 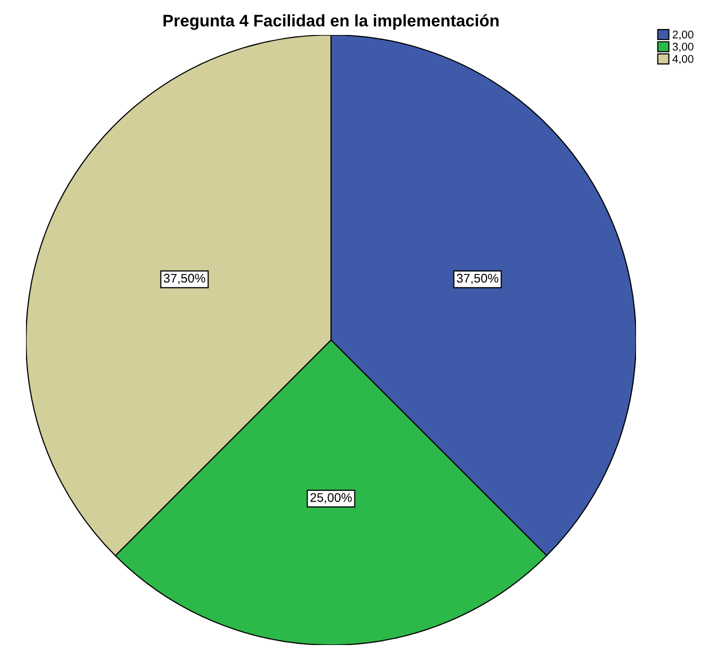 I want to click on chart-title: Pregunta 4 Facilidad en la implementación, so click(x=331, y=22).